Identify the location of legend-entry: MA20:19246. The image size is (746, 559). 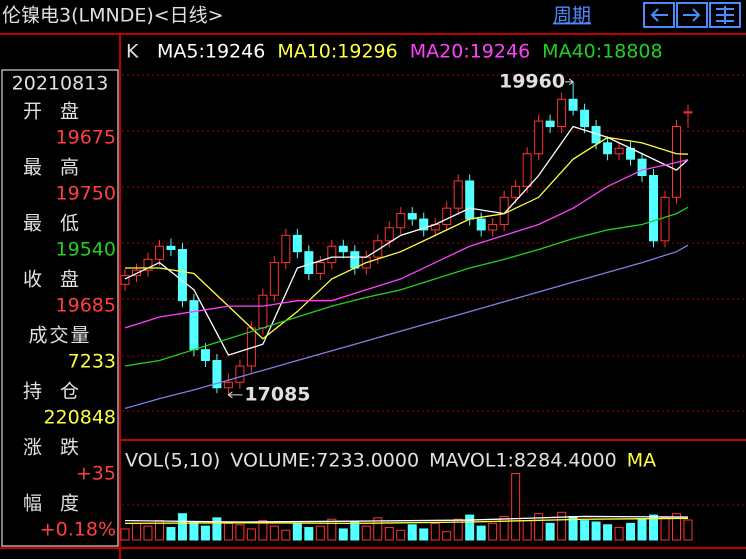
(470, 52).